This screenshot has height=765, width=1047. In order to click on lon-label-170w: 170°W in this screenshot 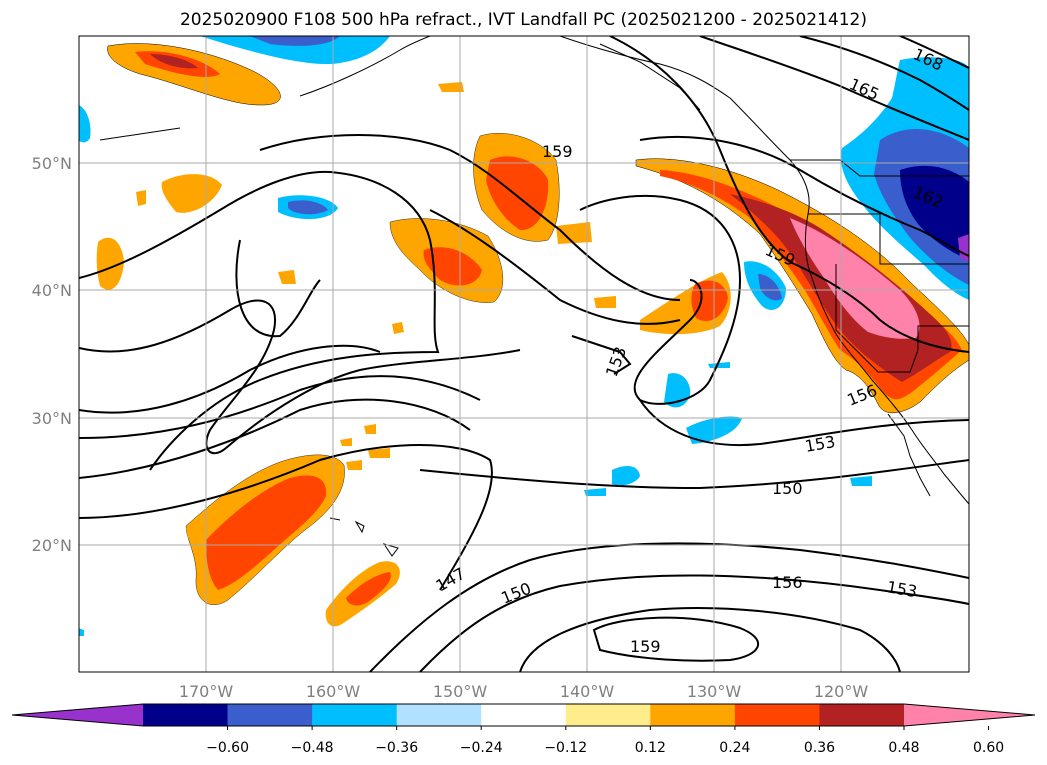, I will do `click(206, 691)`.